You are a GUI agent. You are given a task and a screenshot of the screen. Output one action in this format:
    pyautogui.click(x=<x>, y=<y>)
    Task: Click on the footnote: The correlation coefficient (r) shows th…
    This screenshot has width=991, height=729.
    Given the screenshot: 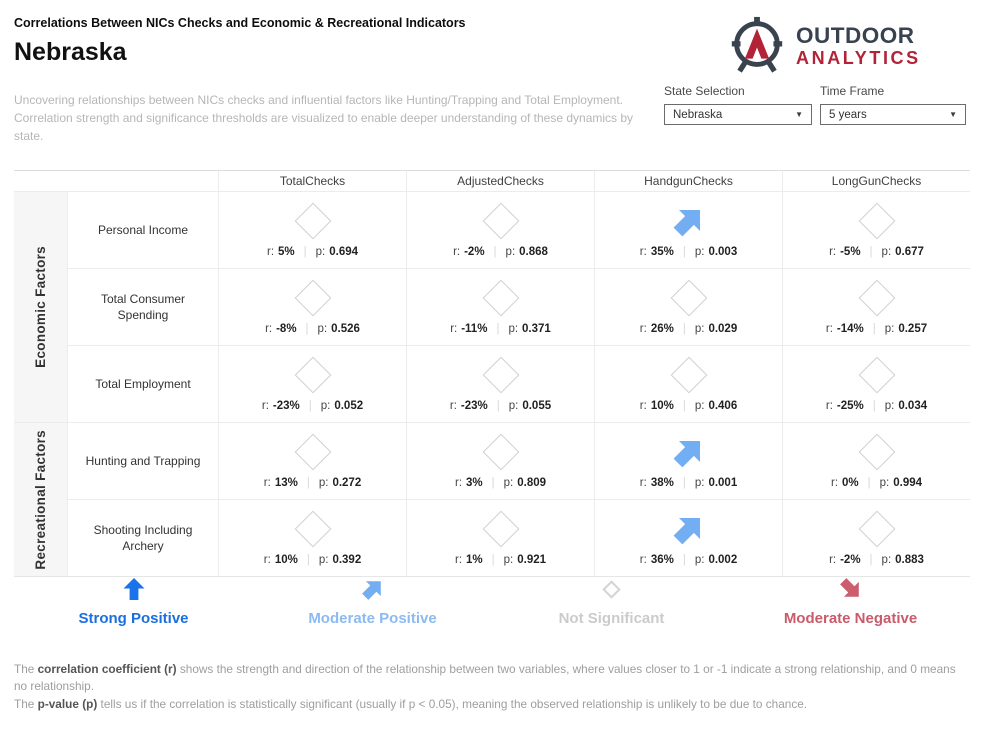 What is the action you would take?
    pyautogui.click(x=493, y=687)
    